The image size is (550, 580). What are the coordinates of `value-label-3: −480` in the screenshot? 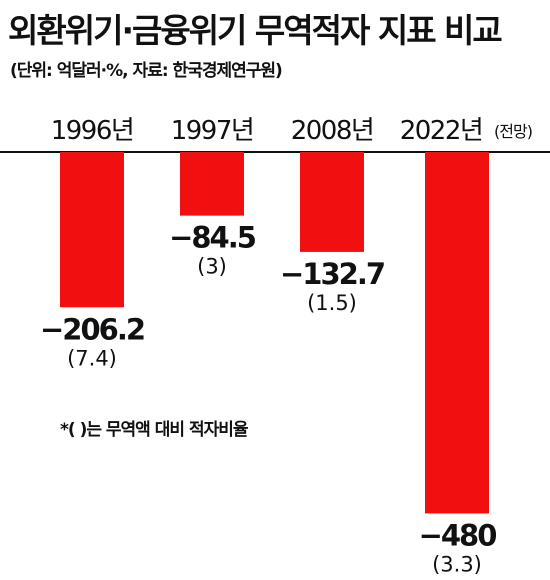 It's located at (458, 535).